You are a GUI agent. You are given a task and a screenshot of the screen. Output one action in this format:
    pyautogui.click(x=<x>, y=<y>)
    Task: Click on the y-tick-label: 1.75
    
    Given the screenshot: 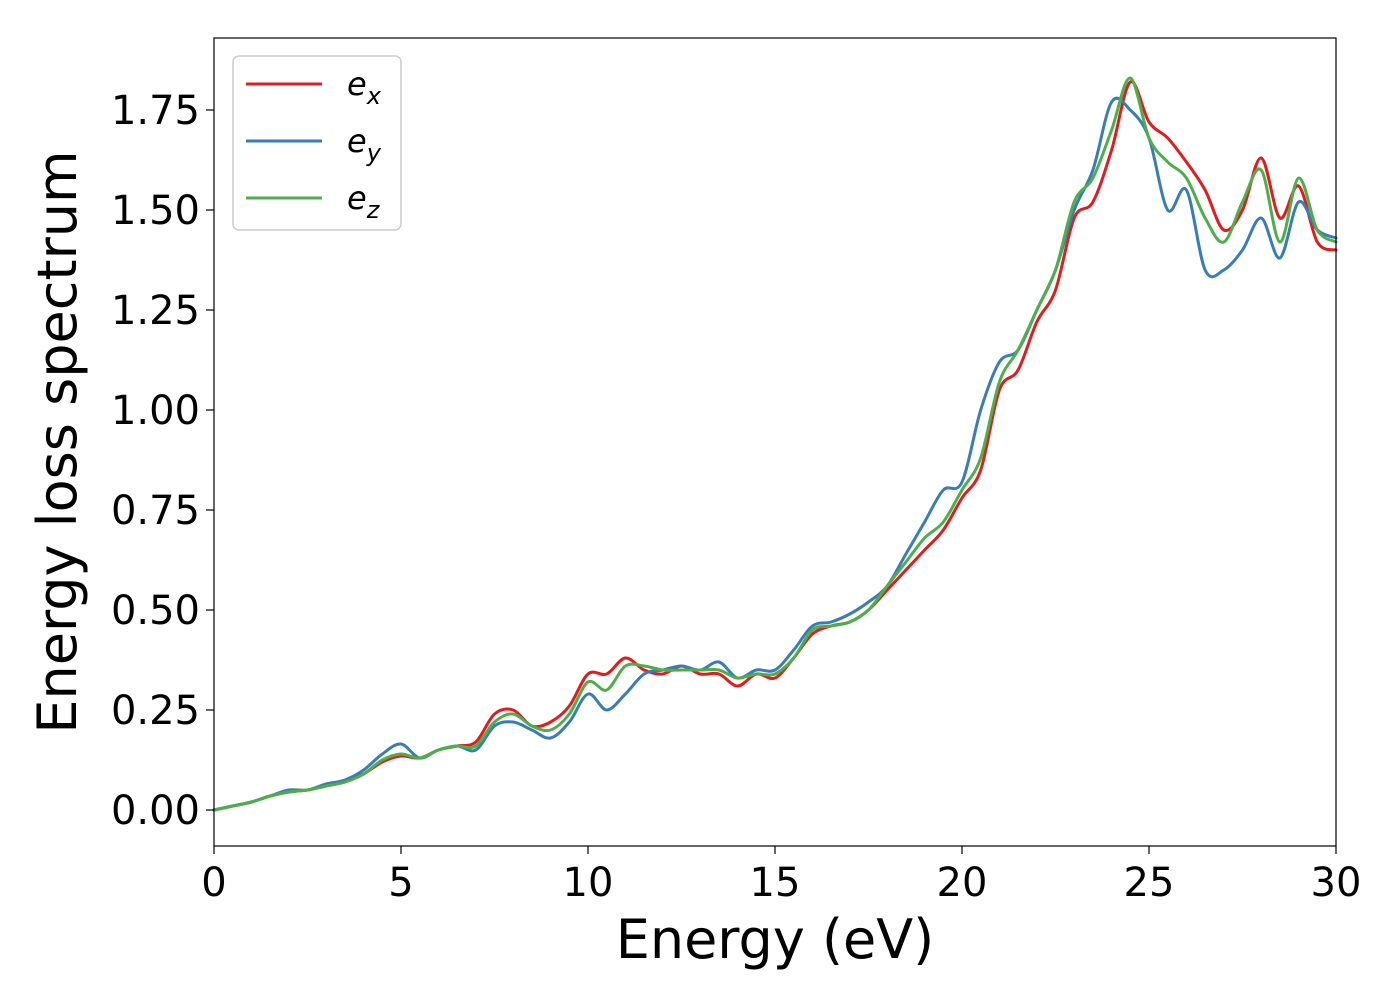 What is the action you would take?
    pyautogui.click(x=155, y=111)
    